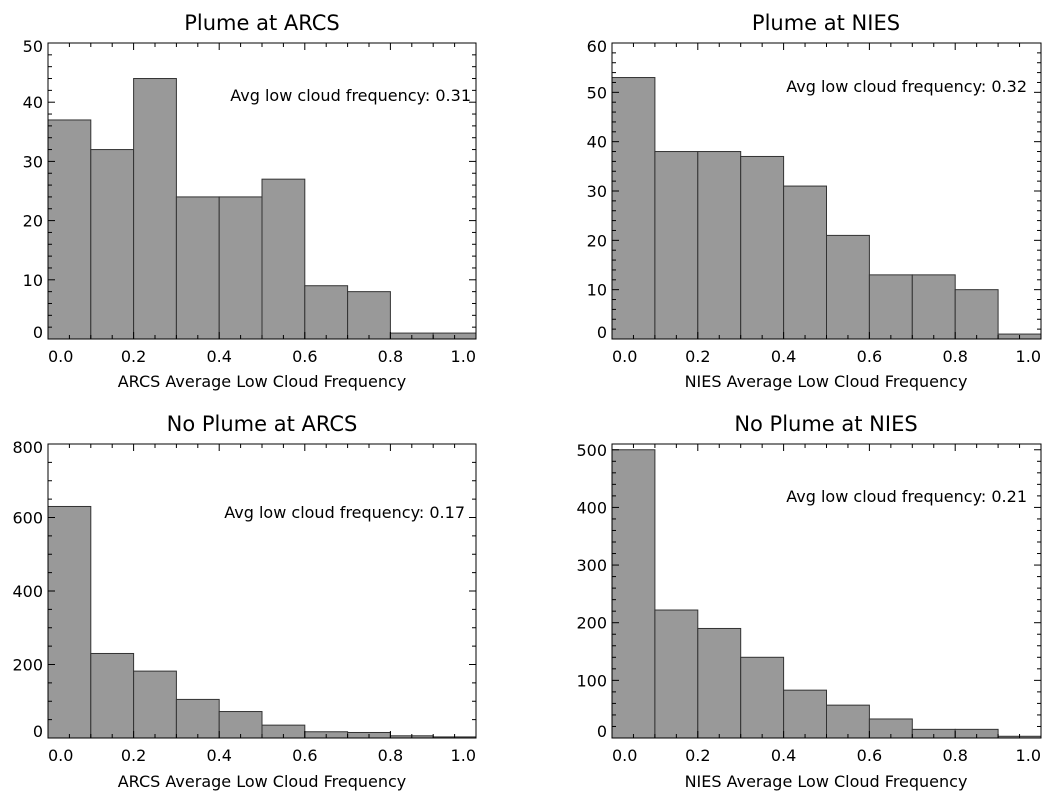 Image resolution: width=1058 pixels, height=794 pixels. I want to click on chart-title: Plume at ARCS, so click(262, 23).